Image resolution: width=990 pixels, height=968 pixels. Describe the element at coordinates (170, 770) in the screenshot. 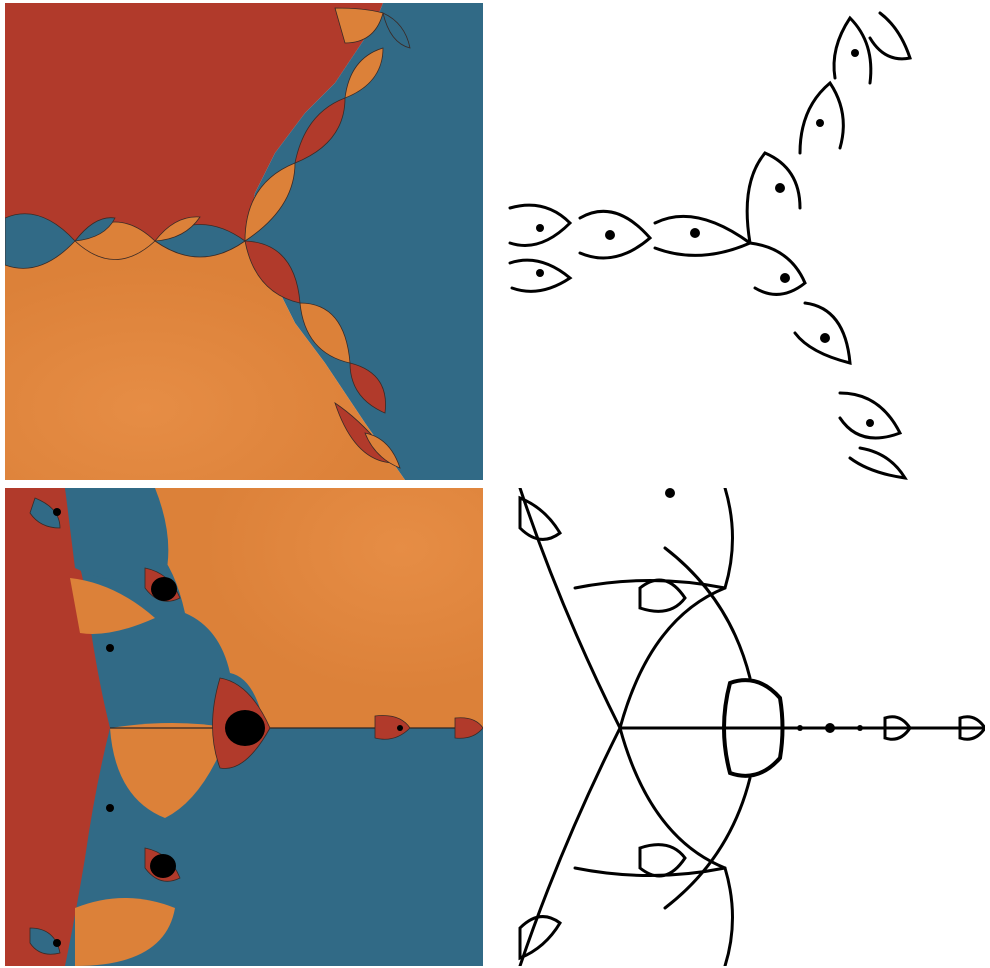

I see `orange-basin-mid` at that location.